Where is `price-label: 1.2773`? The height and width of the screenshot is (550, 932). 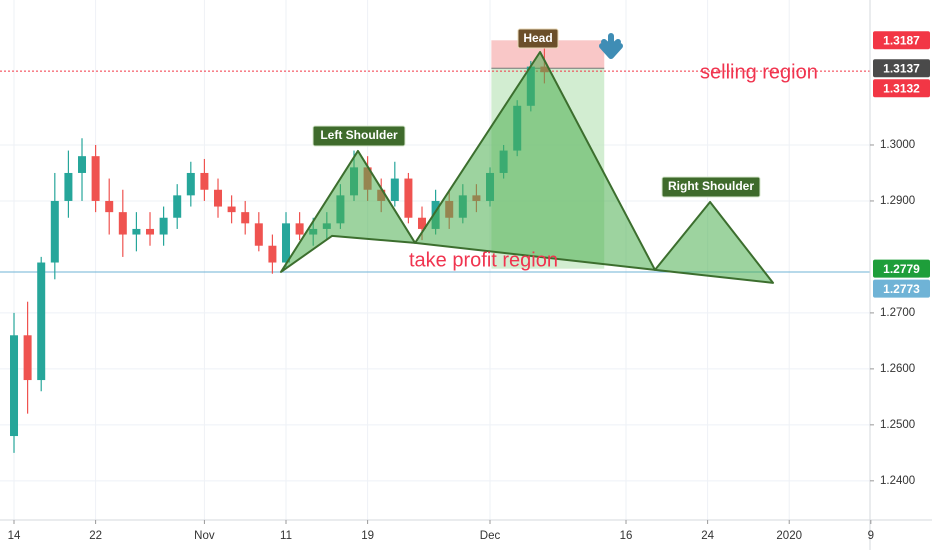 price-label: 1.2773 is located at coordinates (901, 289).